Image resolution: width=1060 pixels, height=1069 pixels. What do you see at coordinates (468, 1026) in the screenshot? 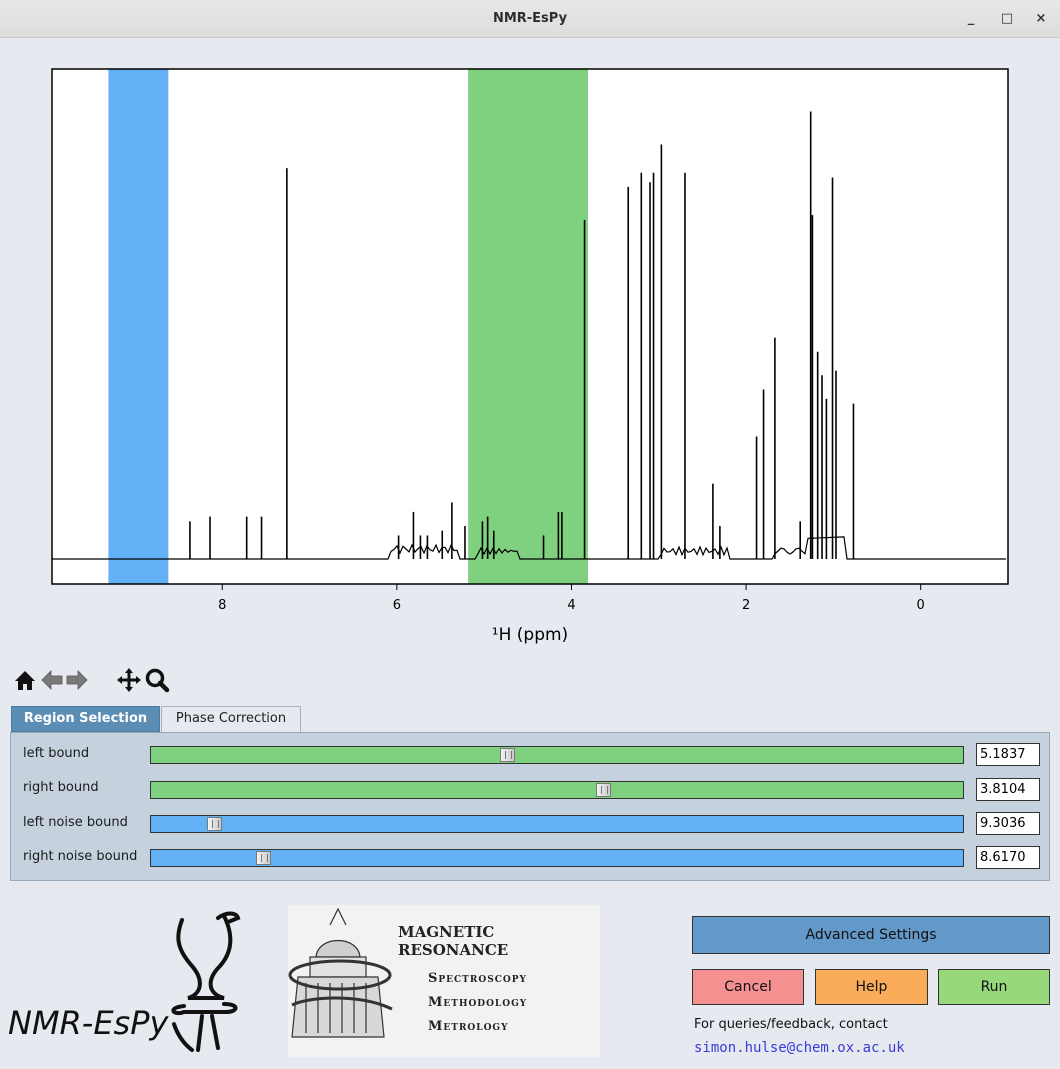
I see `mr-line-metrology: Metrology` at bounding box center [468, 1026].